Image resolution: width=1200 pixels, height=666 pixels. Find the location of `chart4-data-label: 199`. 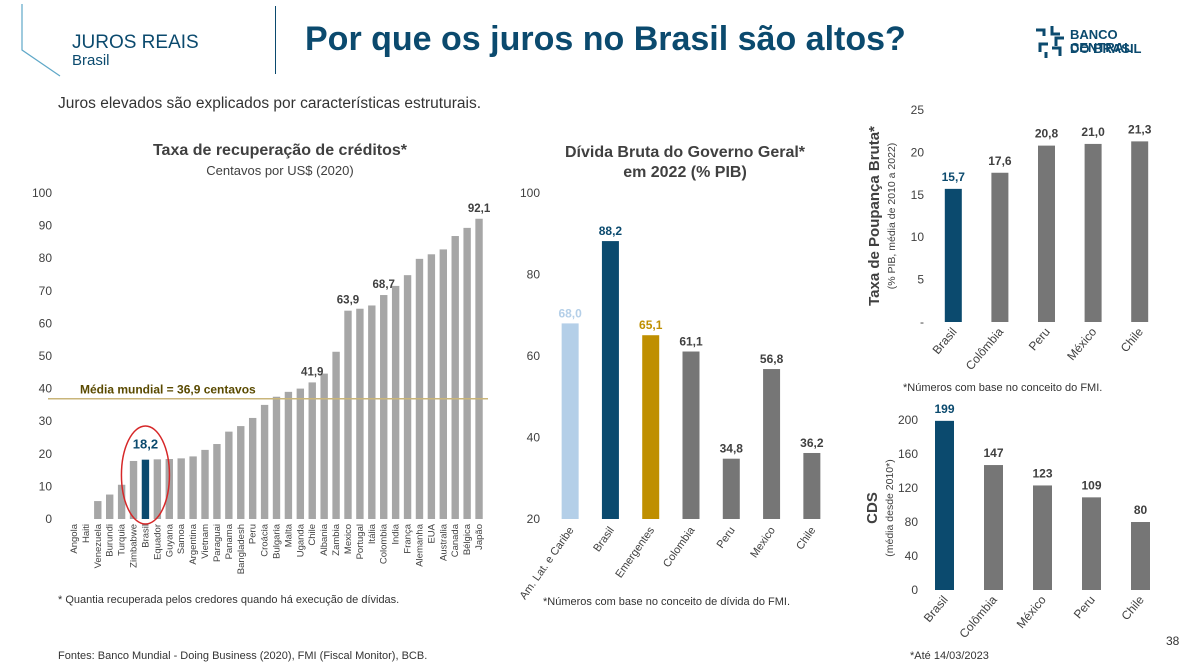

chart4-data-label: 199 is located at coordinates (944, 409).